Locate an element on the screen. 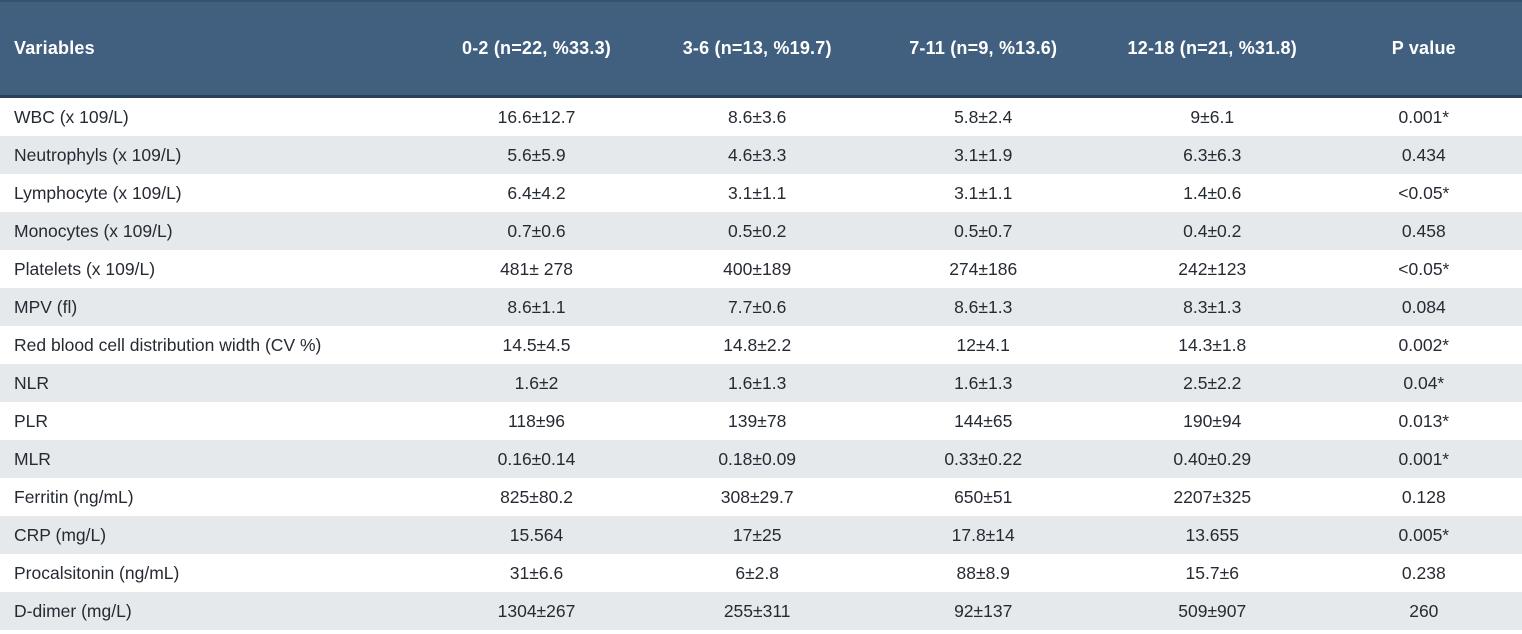 Image resolution: width=1522 pixels, height=634 pixels. cell-value: 7.7±0.6 is located at coordinates (757, 306).